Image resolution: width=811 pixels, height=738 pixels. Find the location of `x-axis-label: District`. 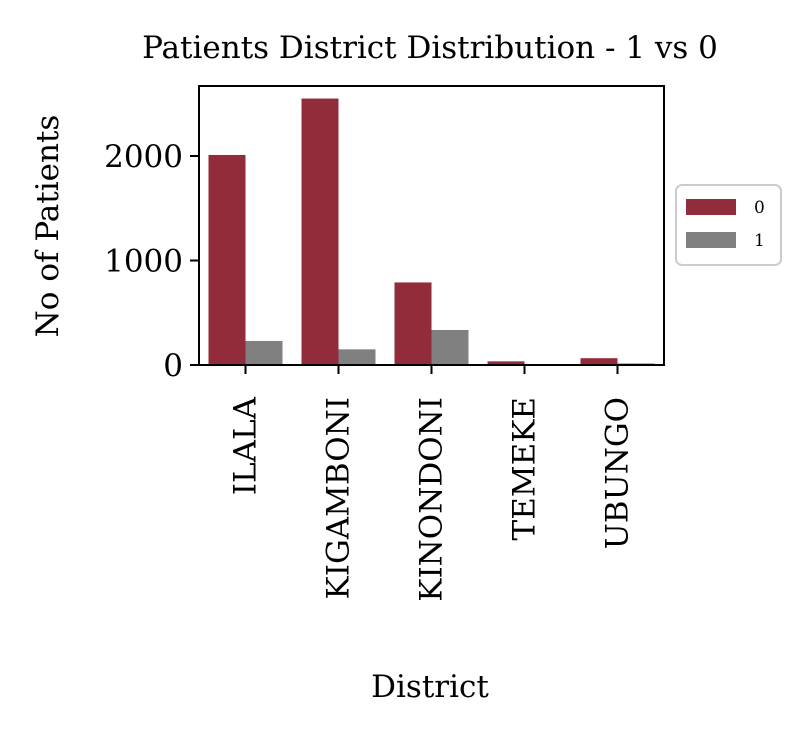

x-axis-label: District is located at coordinates (430, 687).